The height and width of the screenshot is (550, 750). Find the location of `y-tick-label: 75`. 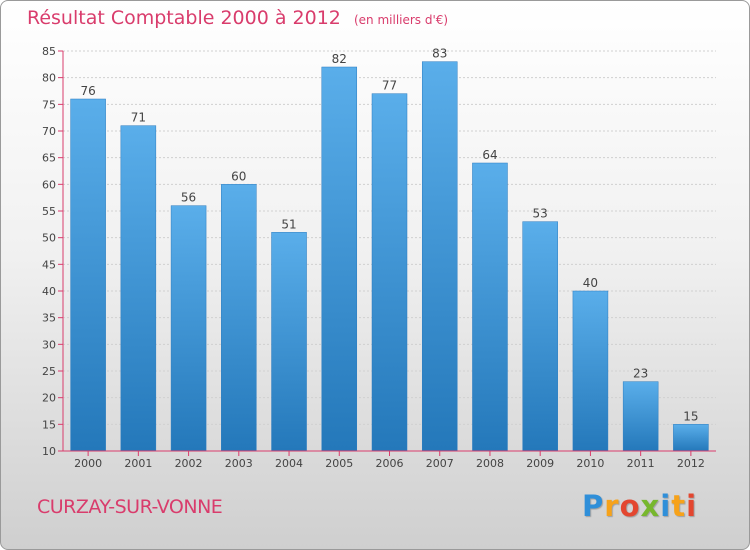

y-tick-label: 75 is located at coordinates (49, 104).